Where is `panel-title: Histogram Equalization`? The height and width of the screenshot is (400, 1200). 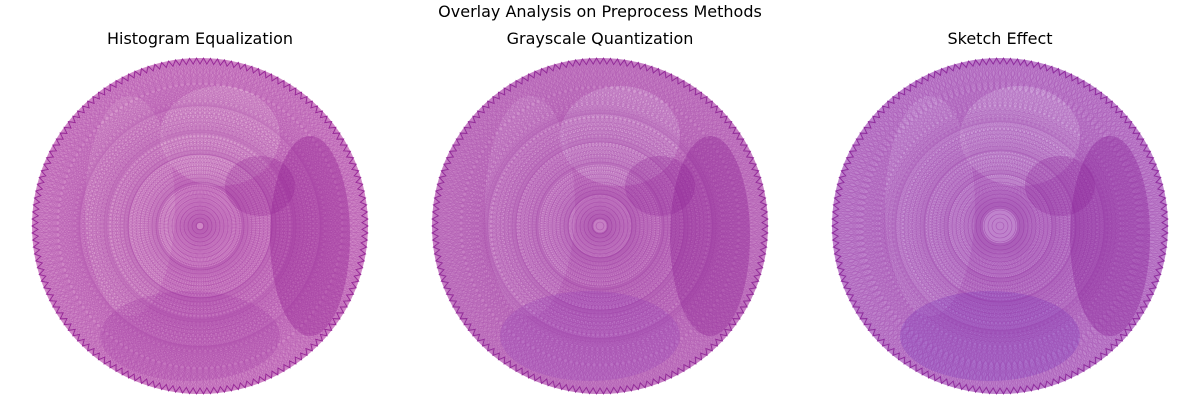 panel-title: Histogram Equalization is located at coordinates (200, 38).